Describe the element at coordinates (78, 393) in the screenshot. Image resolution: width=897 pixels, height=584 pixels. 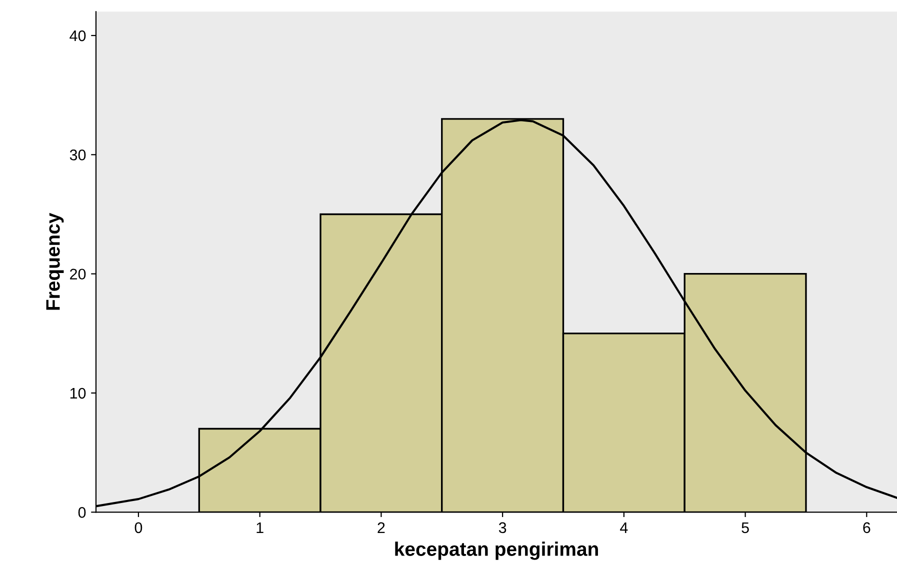
I see `y-tick-label: 10` at that location.